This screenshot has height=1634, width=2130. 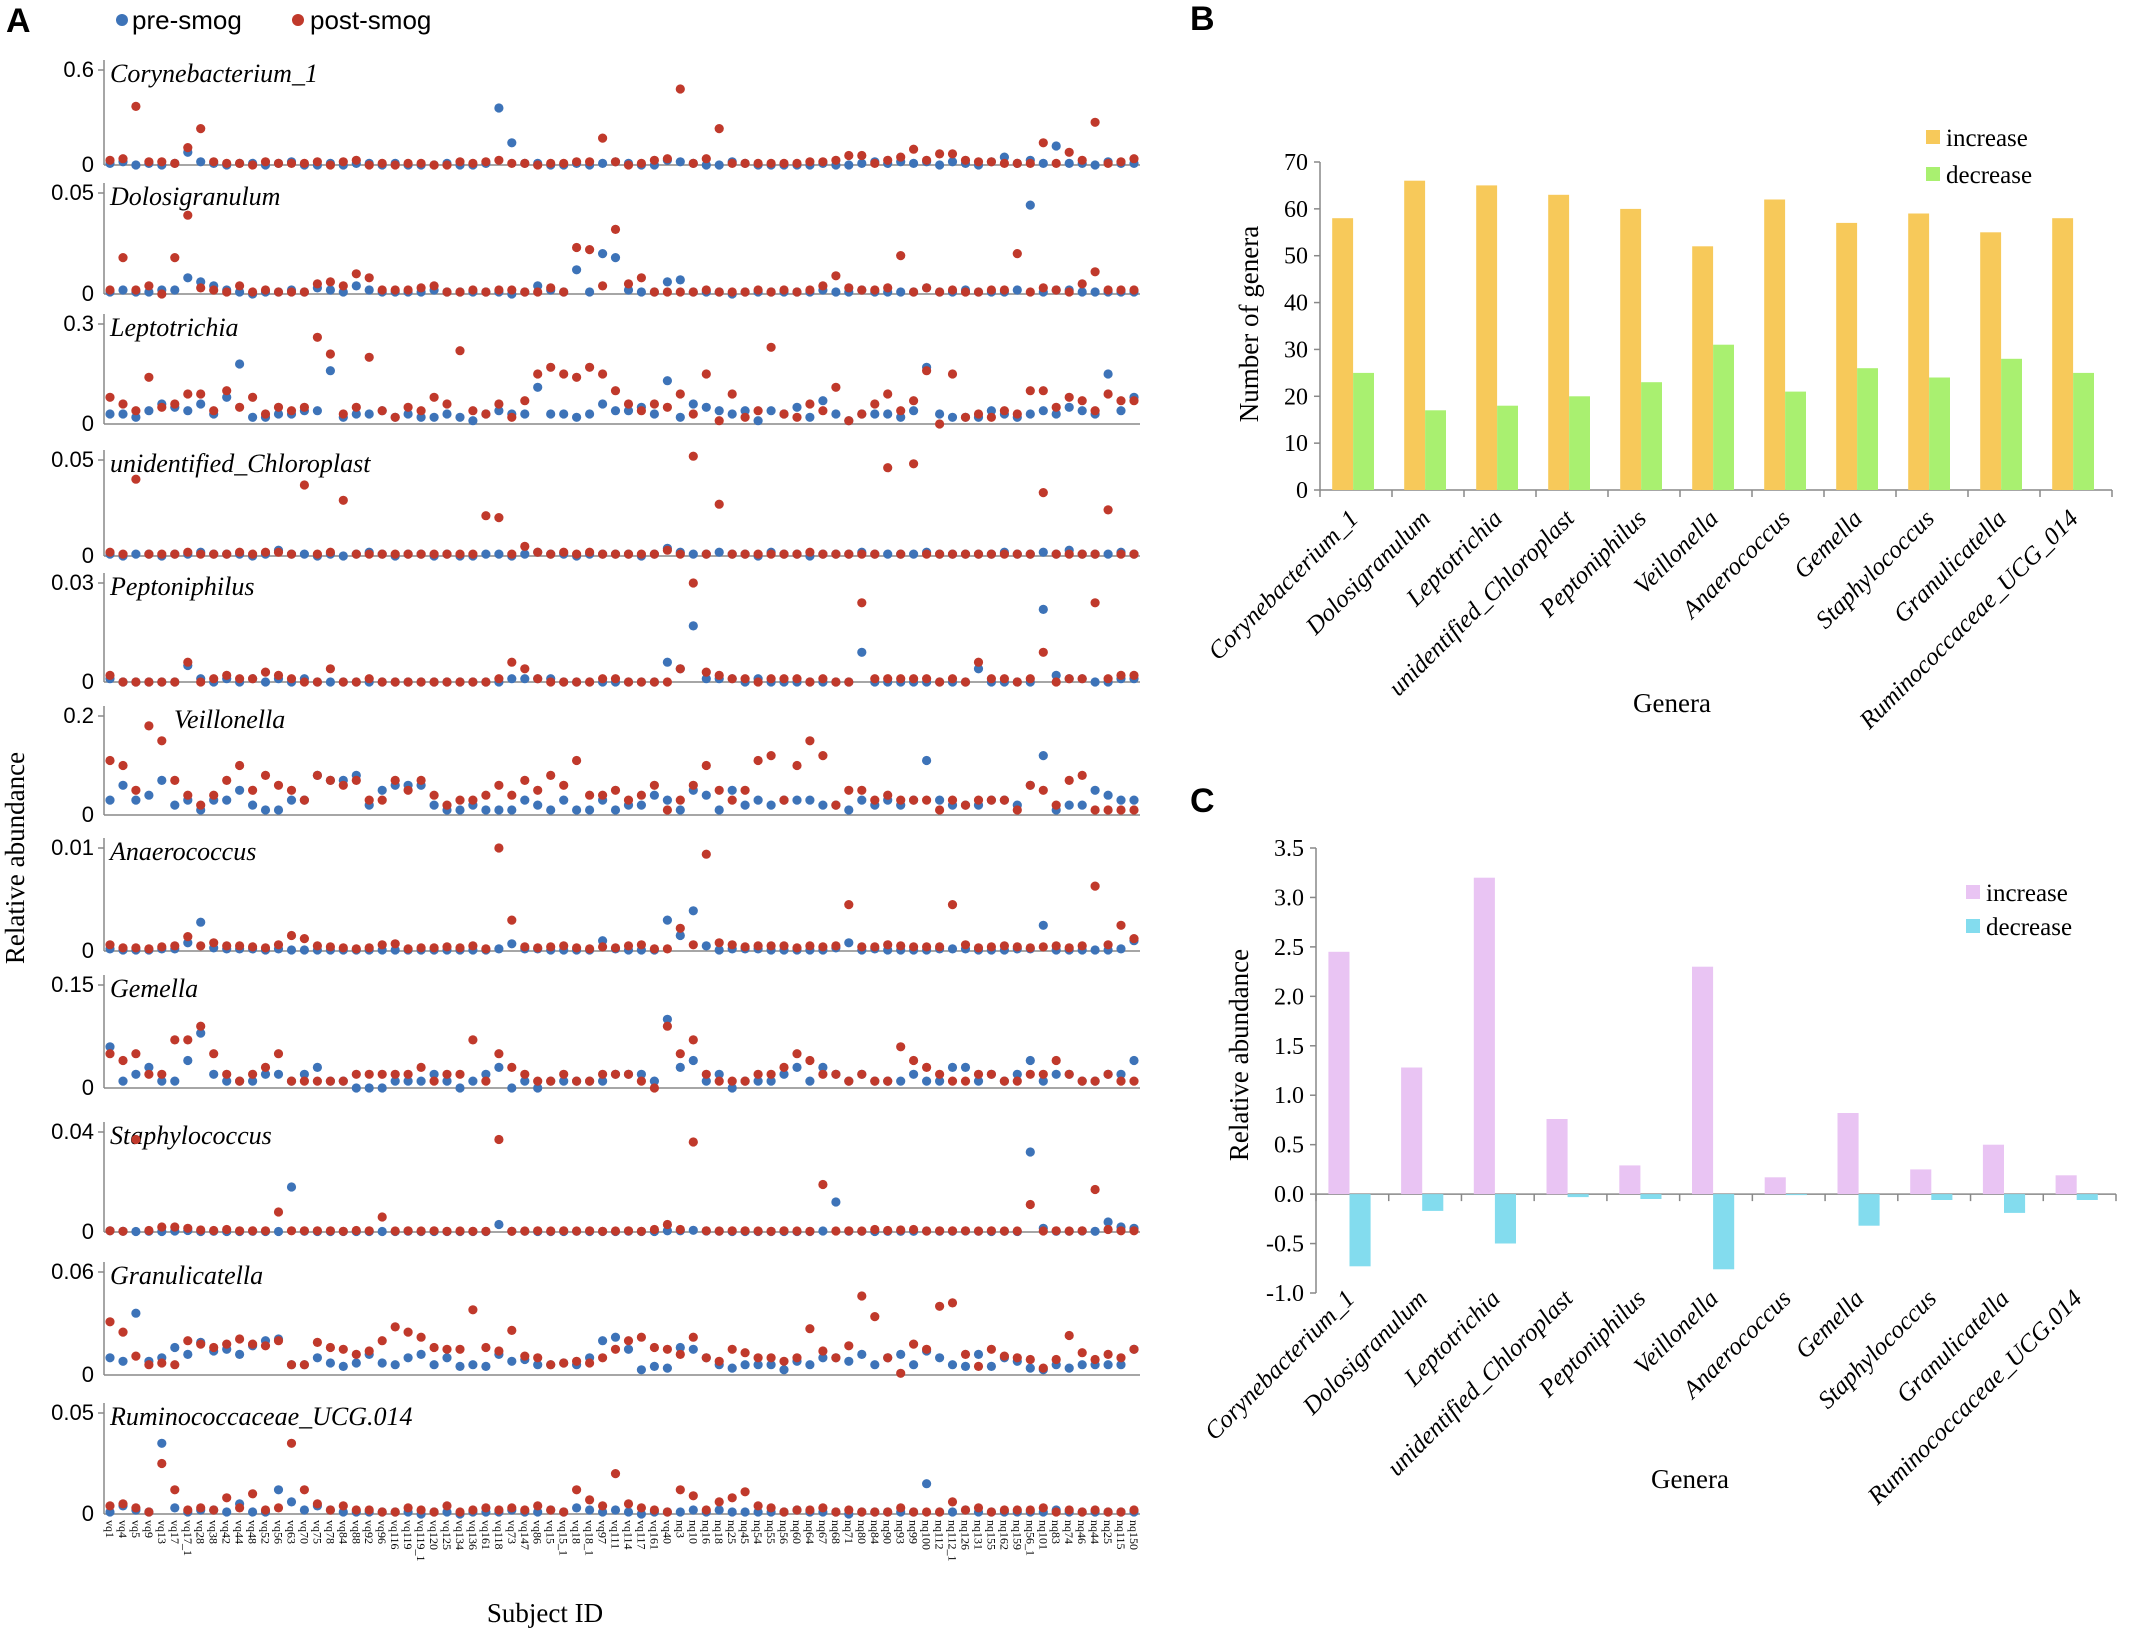 What do you see at coordinates (136, 1529) in the screenshot?
I see `subject-id-label: vq5` at bounding box center [136, 1529].